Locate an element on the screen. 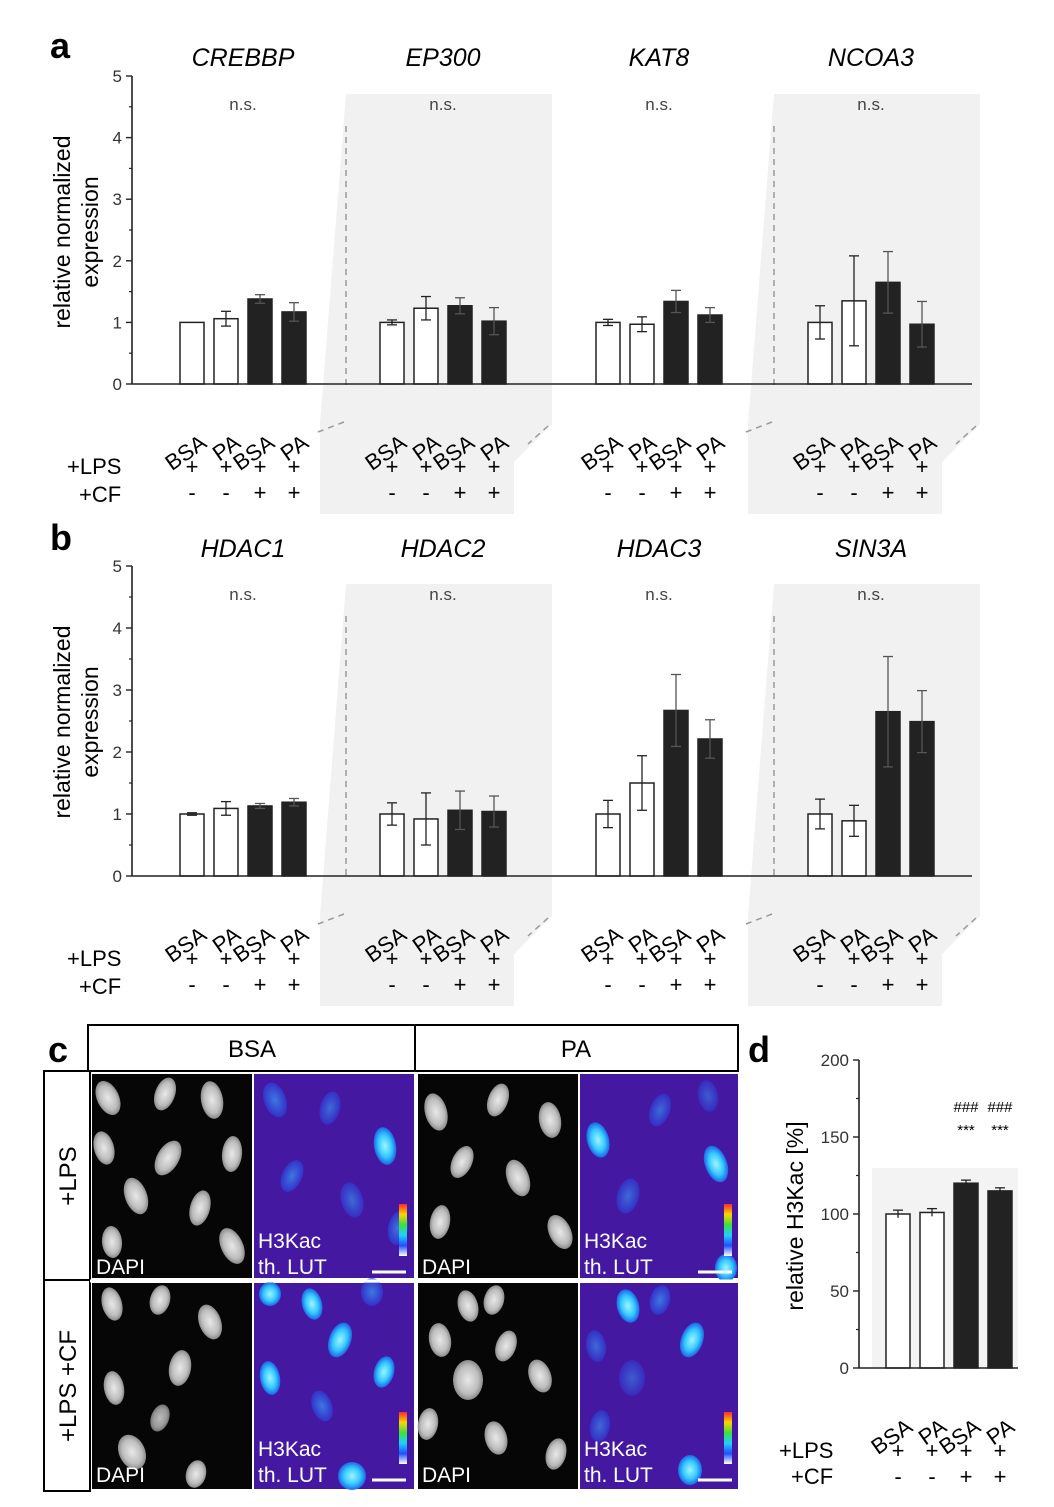 This screenshot has width=1054, height=1507. gene-title: SIN3A is located at coordinates (871, 549).